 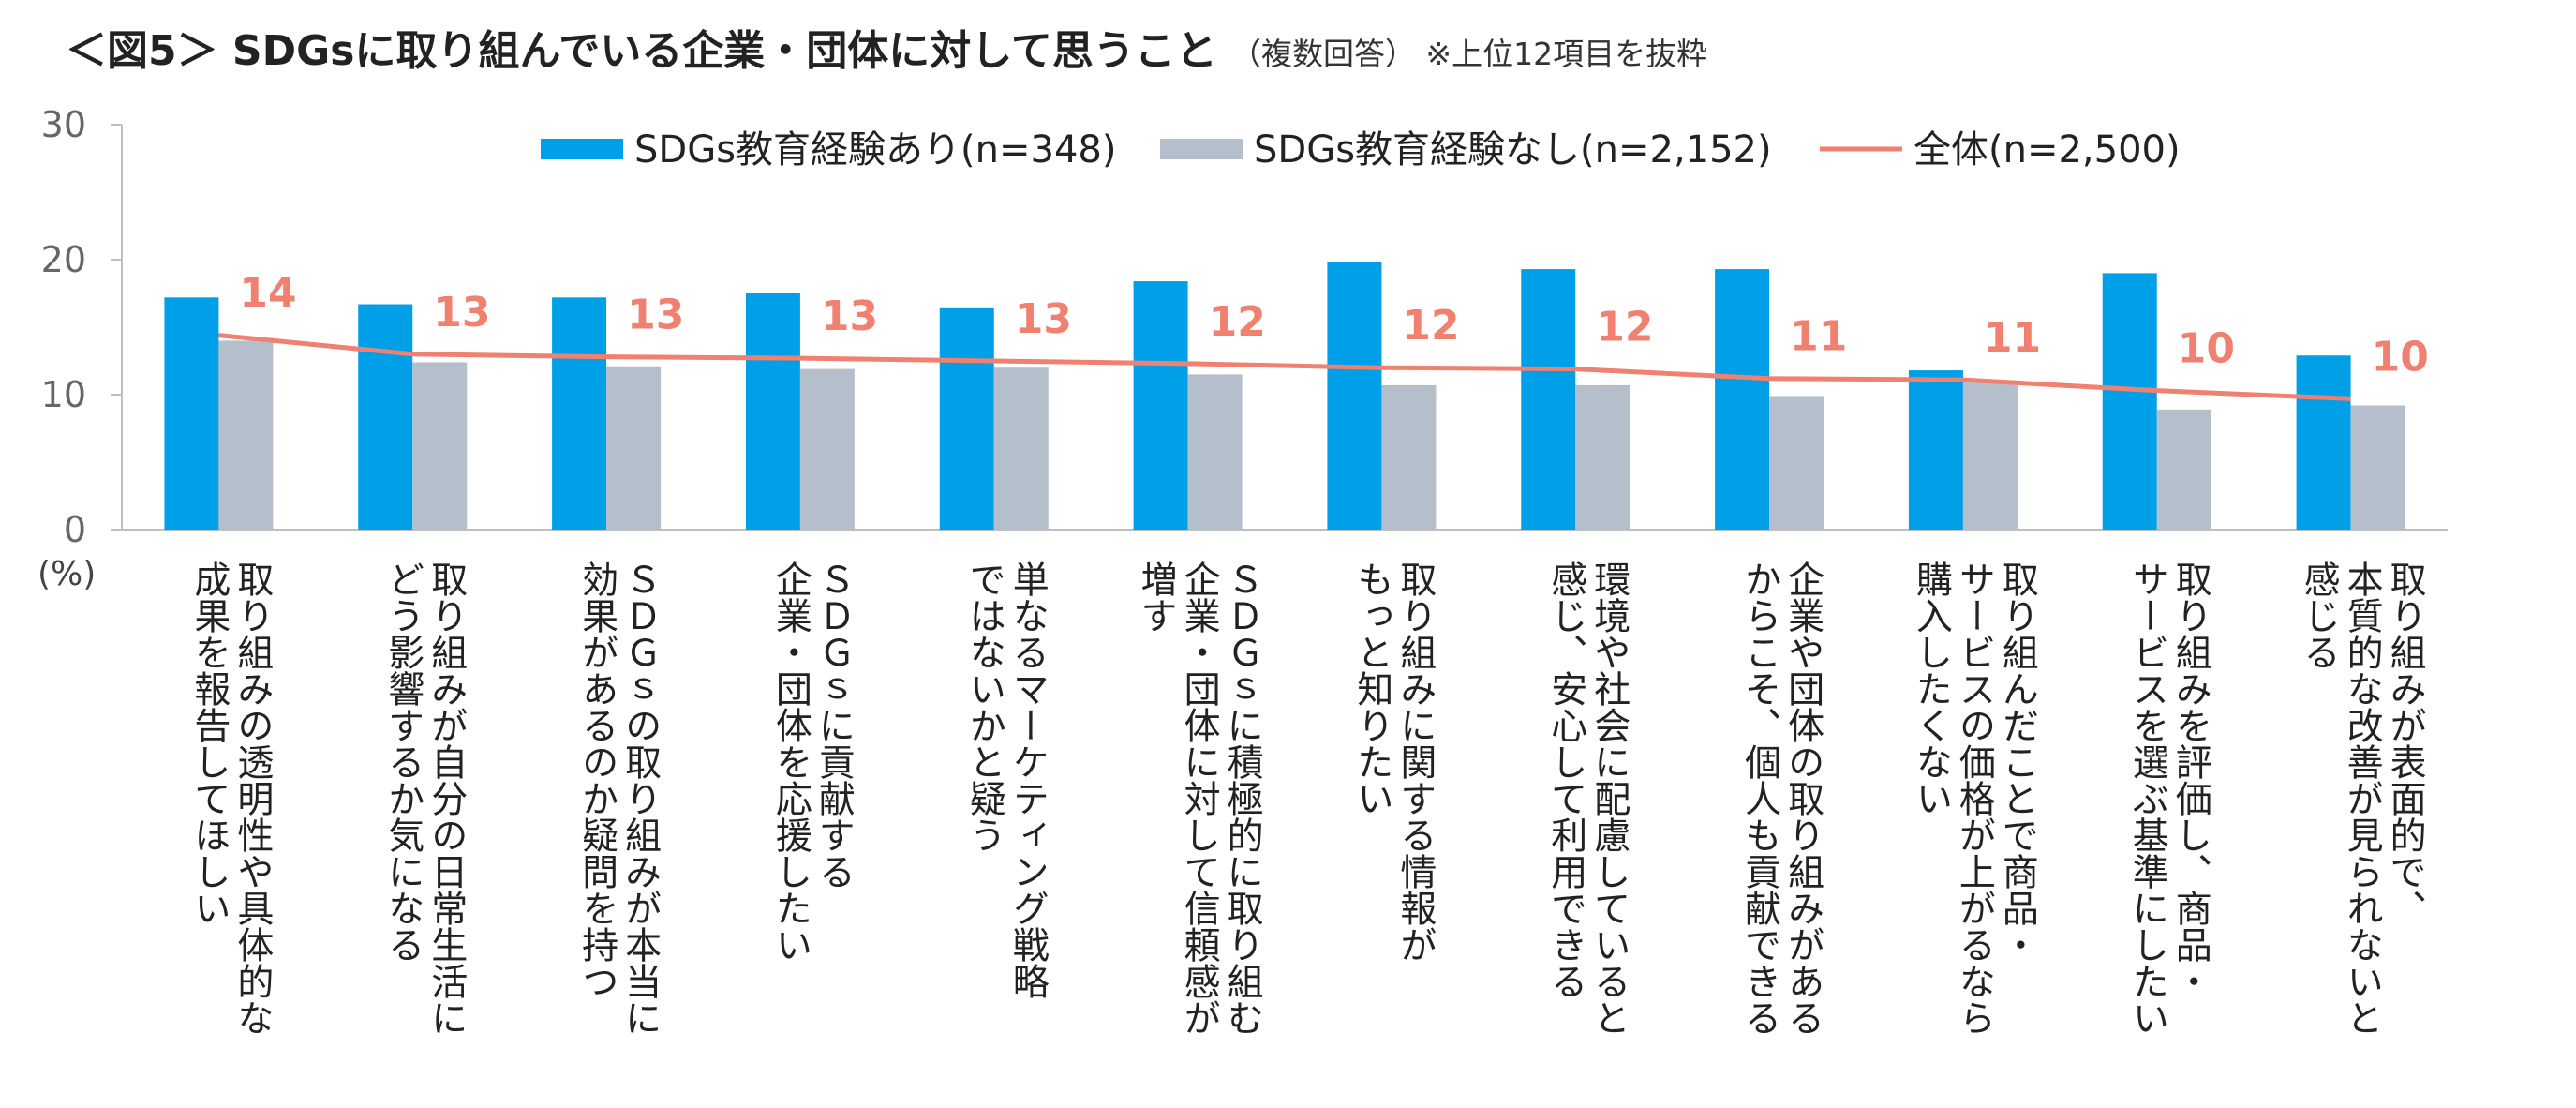 I want to click on legend-label: 全体(n=2,500), so click(x=2047, y=150).